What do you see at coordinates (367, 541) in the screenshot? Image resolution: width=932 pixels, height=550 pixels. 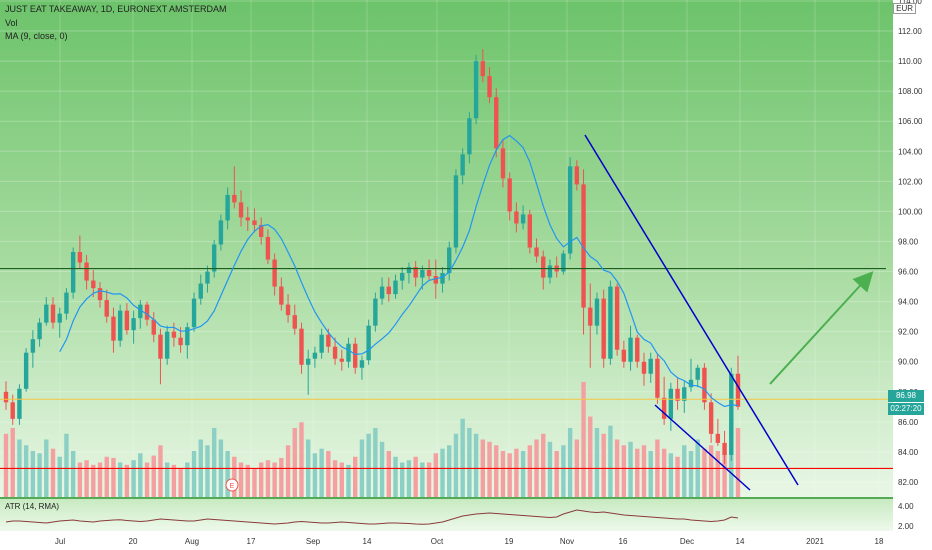 I see `time-tick-label: 14` at bounding box center [367, 541].